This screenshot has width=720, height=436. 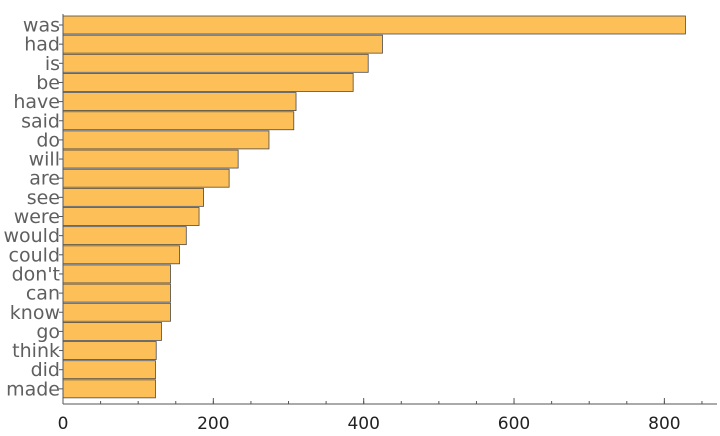 What do you see at coordinates (31, 236) in the screenshot?
I see `category-label: would` at bounding box center [31, 236].